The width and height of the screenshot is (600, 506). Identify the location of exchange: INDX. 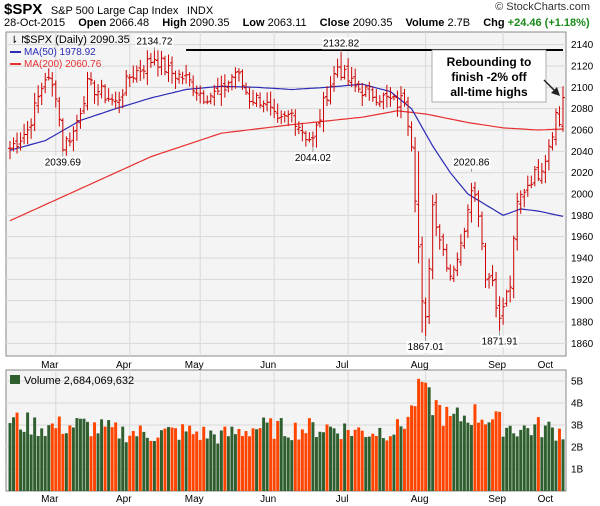
(200, 11).